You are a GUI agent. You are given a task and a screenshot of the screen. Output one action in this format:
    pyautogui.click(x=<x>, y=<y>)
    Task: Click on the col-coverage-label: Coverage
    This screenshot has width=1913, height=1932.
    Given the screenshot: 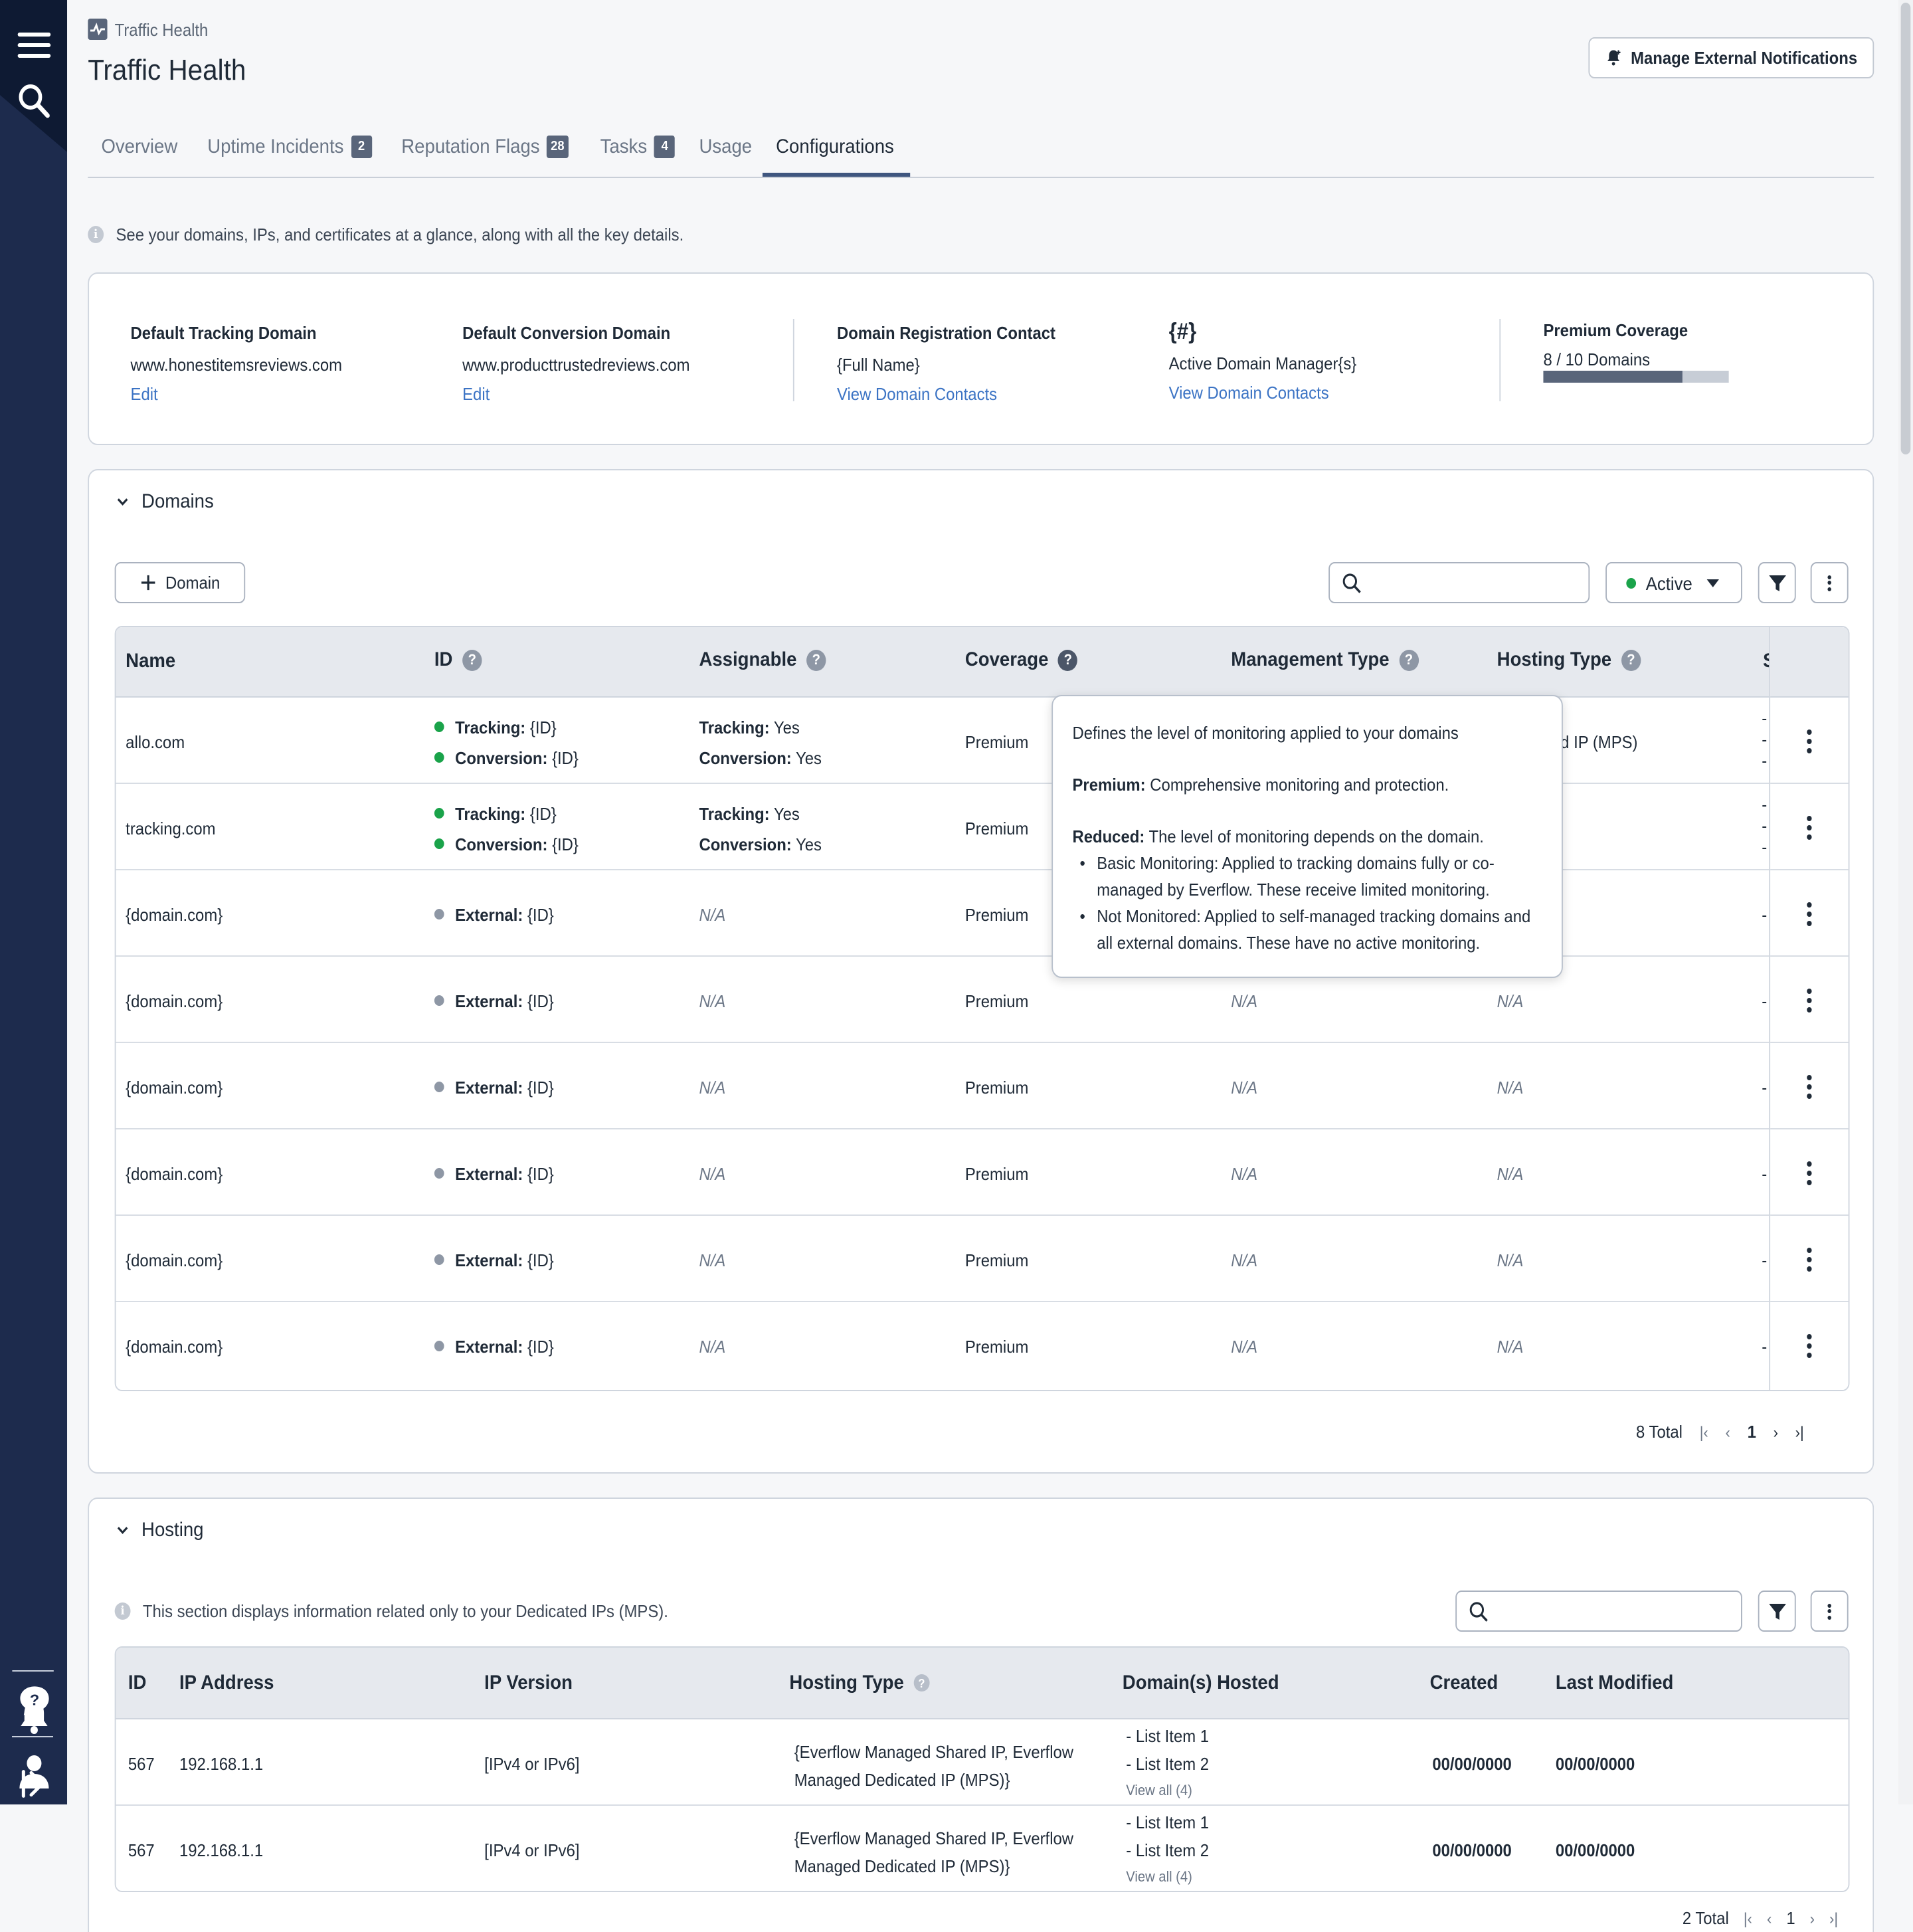 What is the action you would take?
    pyautogui.click(x=1007, y=659)
    